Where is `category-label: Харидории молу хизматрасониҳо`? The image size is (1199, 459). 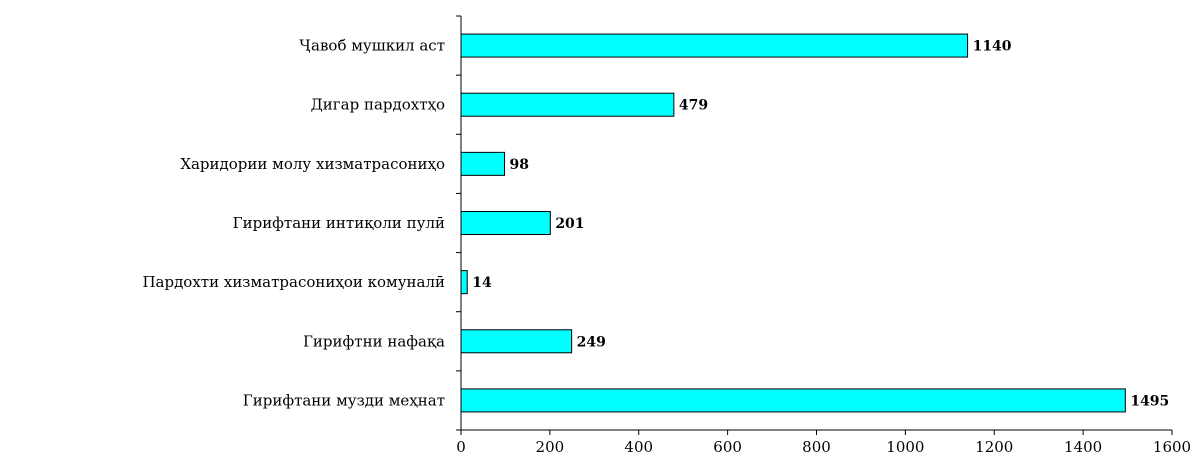
category-label: Харидории молу хизматрасониҳо is located at coordinates (312, 164).